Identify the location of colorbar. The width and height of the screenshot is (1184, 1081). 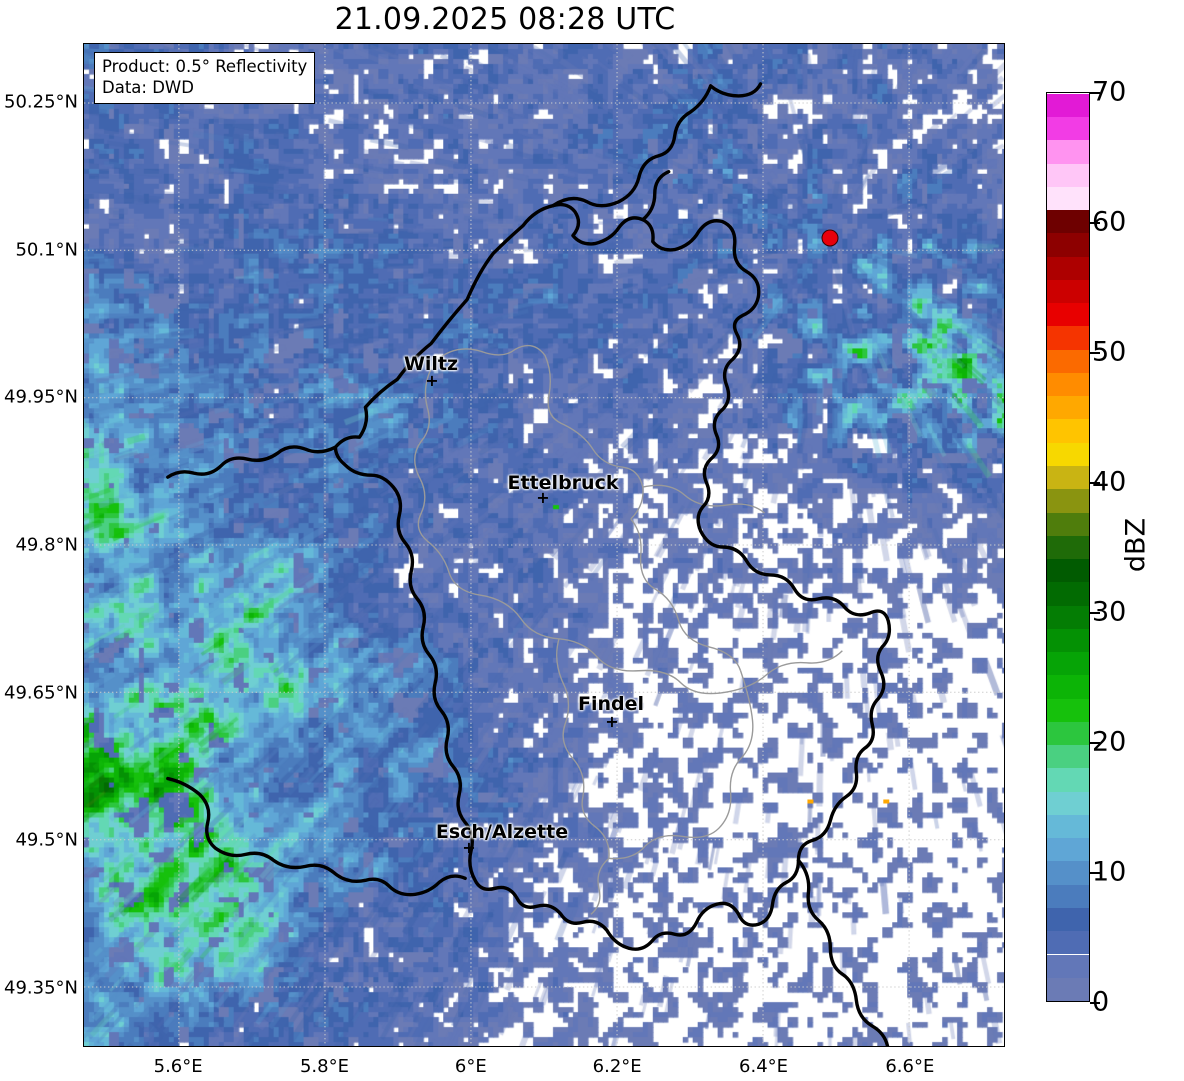
(1068, 547).